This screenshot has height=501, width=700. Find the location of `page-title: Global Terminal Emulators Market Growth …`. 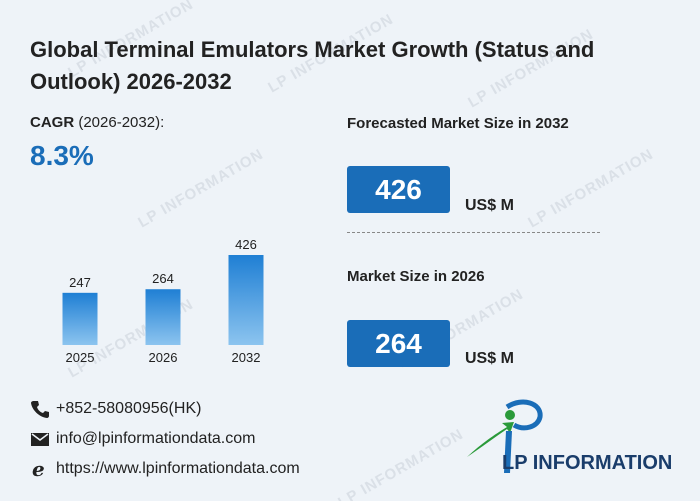

page-title: Global Terminal Emulators Market Growth … is located at coordinates (312, 65).